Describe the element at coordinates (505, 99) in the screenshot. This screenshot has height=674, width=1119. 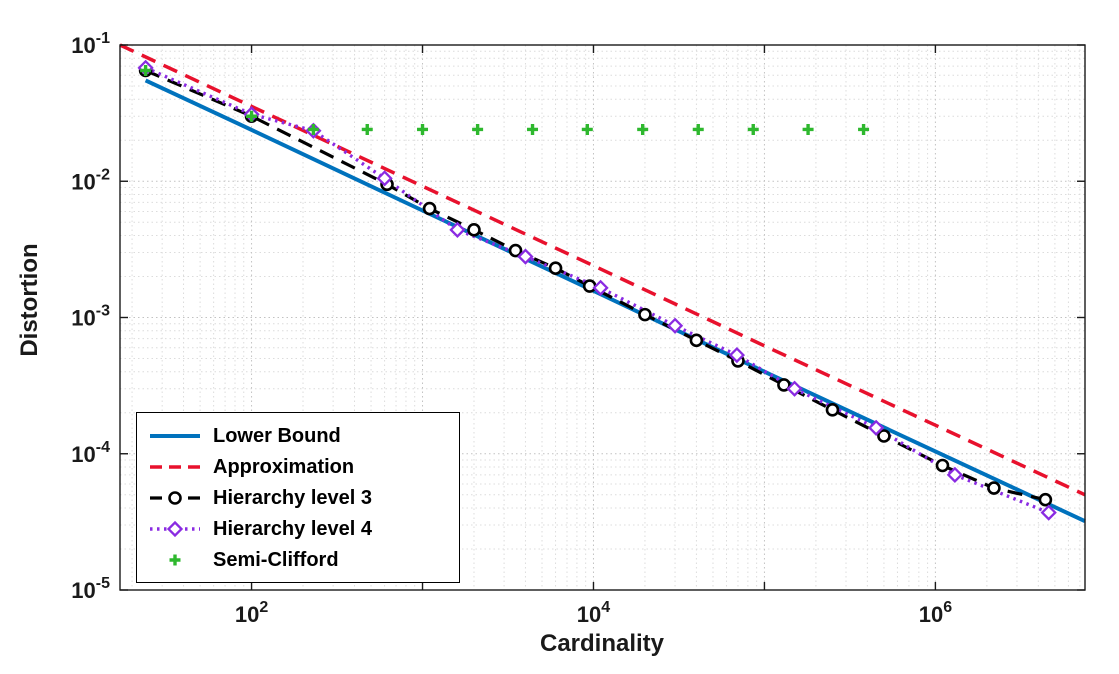
I see `semi-clifford-markers` at that location.